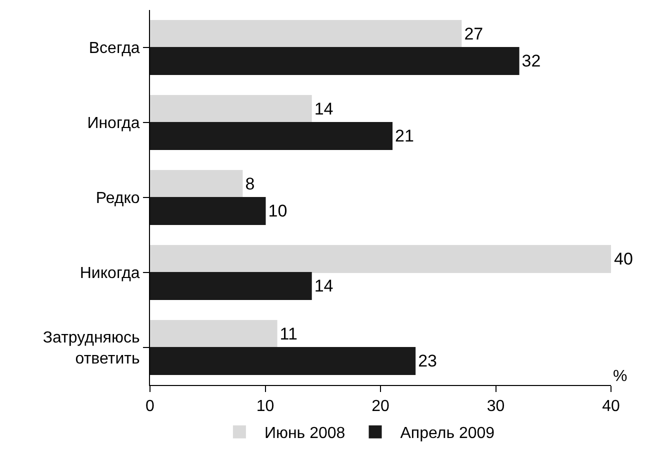  What do you see at coordinates (91, 349) in the screenshot?
I see `y-tick-label: Затрудняюсь ответить` at bounding box center [91, 349].